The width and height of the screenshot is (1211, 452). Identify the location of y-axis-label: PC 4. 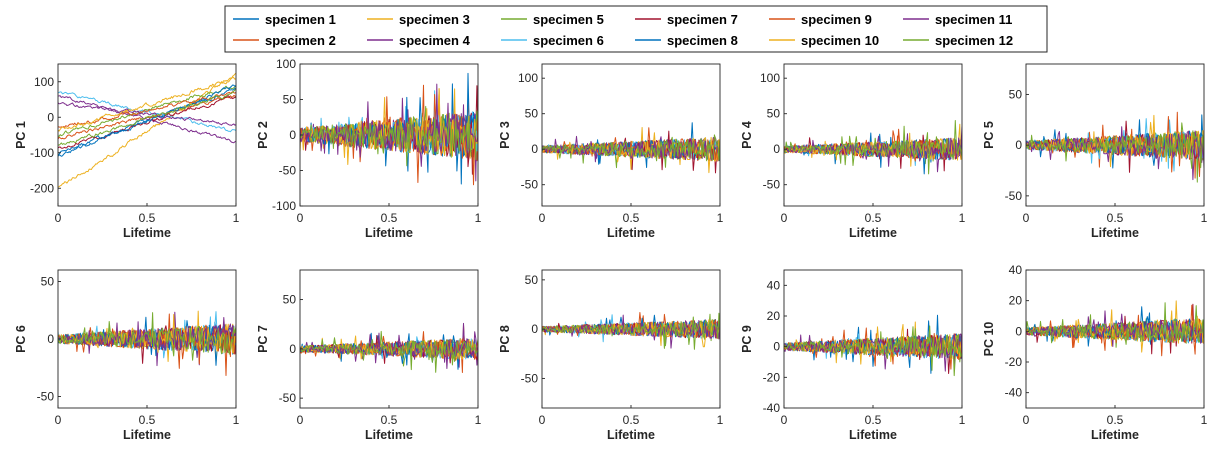
(747, 135).